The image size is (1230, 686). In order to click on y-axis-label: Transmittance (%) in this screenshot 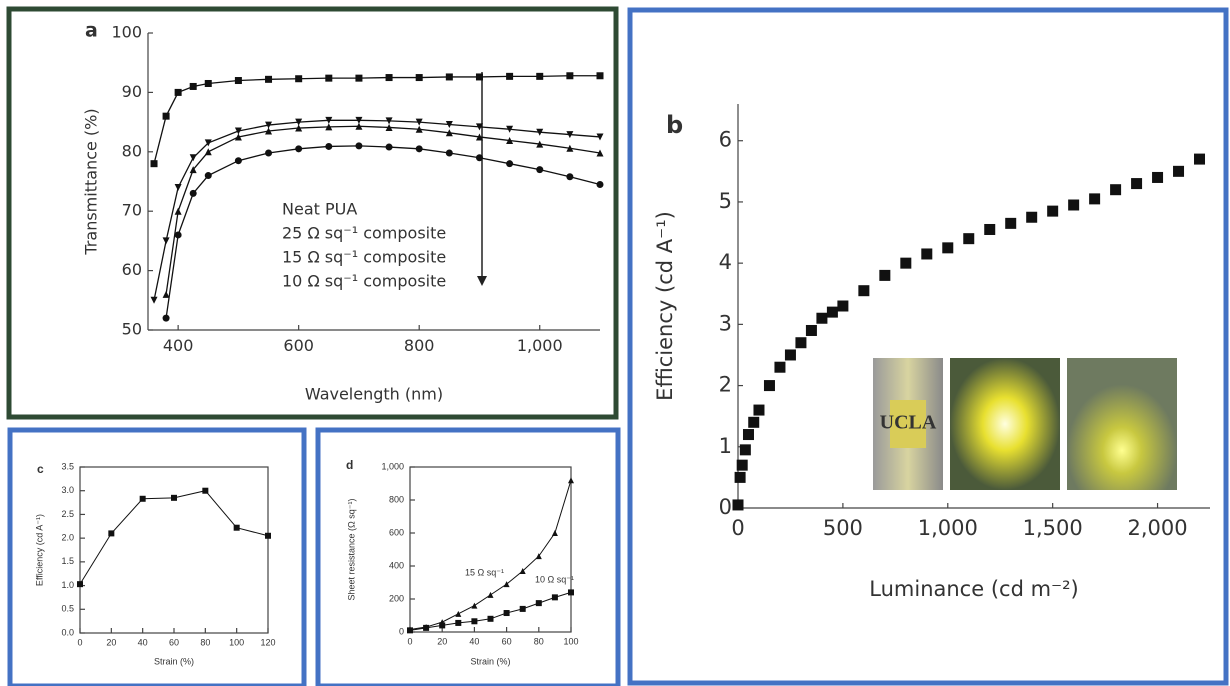, I will do `click(91, 181)`.